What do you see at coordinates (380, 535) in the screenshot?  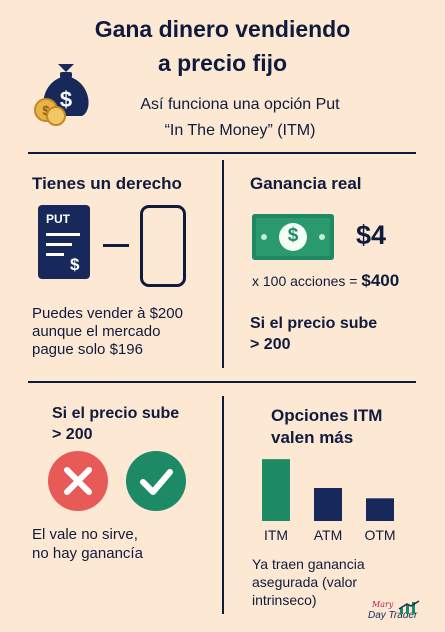 I see `tick-label-otm: OTM` at bounding box center [380, 535].